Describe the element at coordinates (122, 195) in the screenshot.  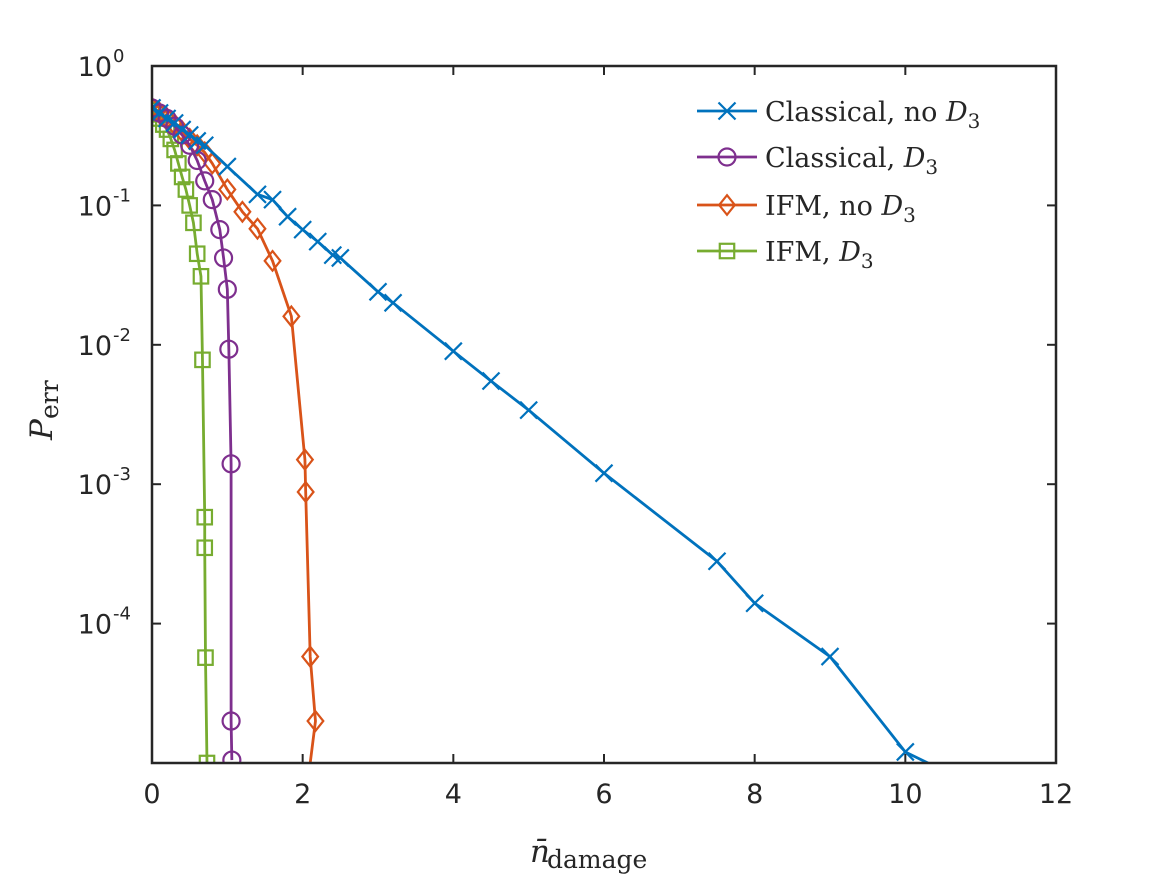
I see `y-tick-exponent: -1` at that location.